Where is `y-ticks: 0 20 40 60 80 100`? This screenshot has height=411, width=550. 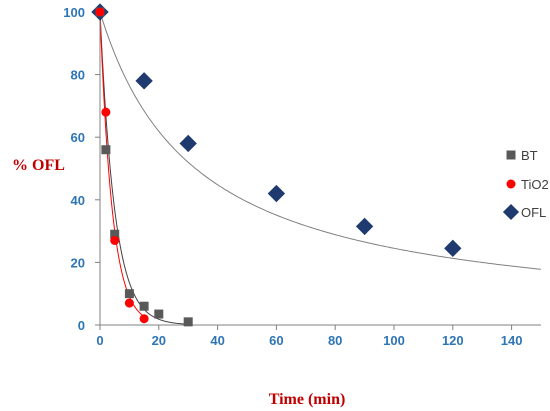 y-ticks: 0 20 40 60 80 100 is located at coordinates (81, 169).